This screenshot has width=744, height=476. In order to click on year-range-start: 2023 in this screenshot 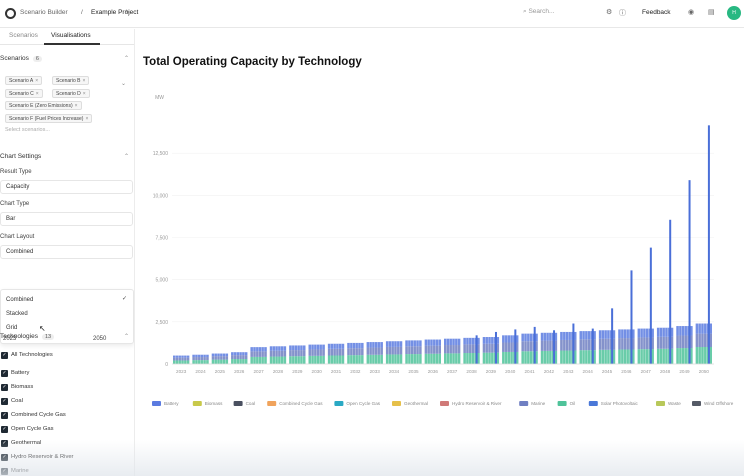, I will do `click(10, 339)`.